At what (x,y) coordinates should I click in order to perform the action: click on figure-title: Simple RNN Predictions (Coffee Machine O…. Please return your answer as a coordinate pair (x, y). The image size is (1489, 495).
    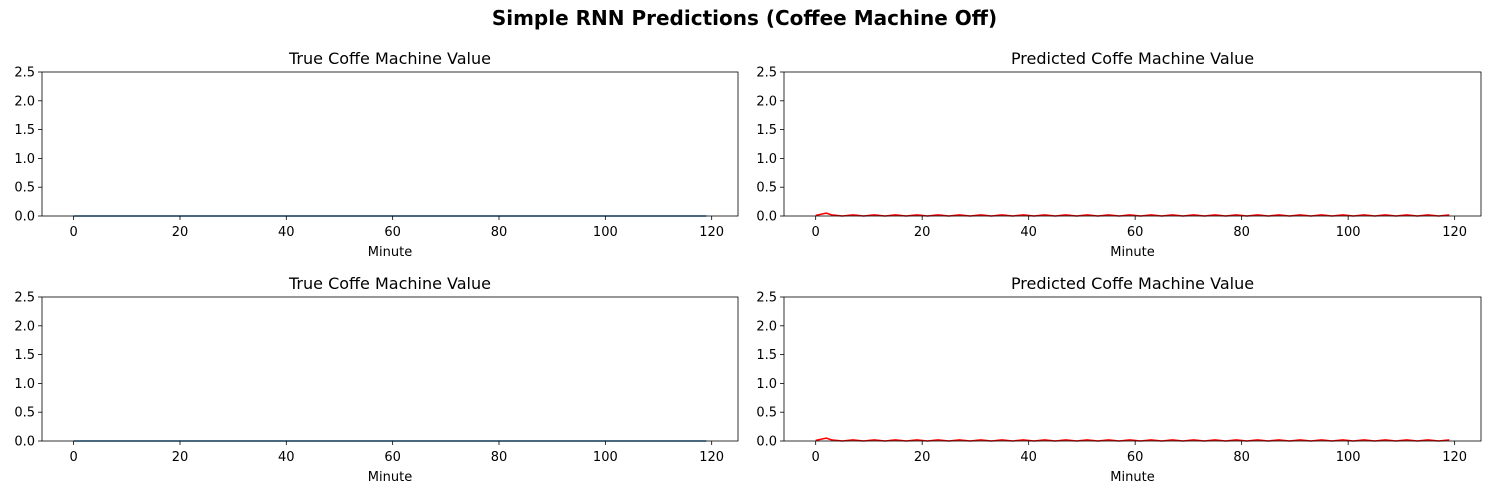
    Looking at the image, I should click on (744, 18).